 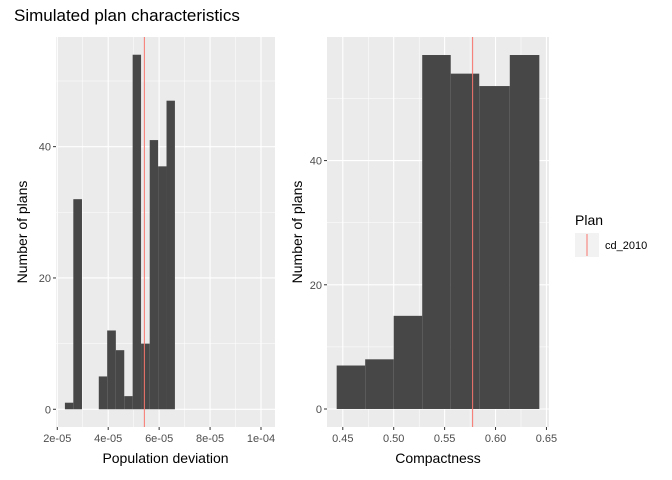 What do you see at coordinates (159, 439) in the screenshot?
I see `x-tick-label: 6e-05` at bounding box center [159, 439].